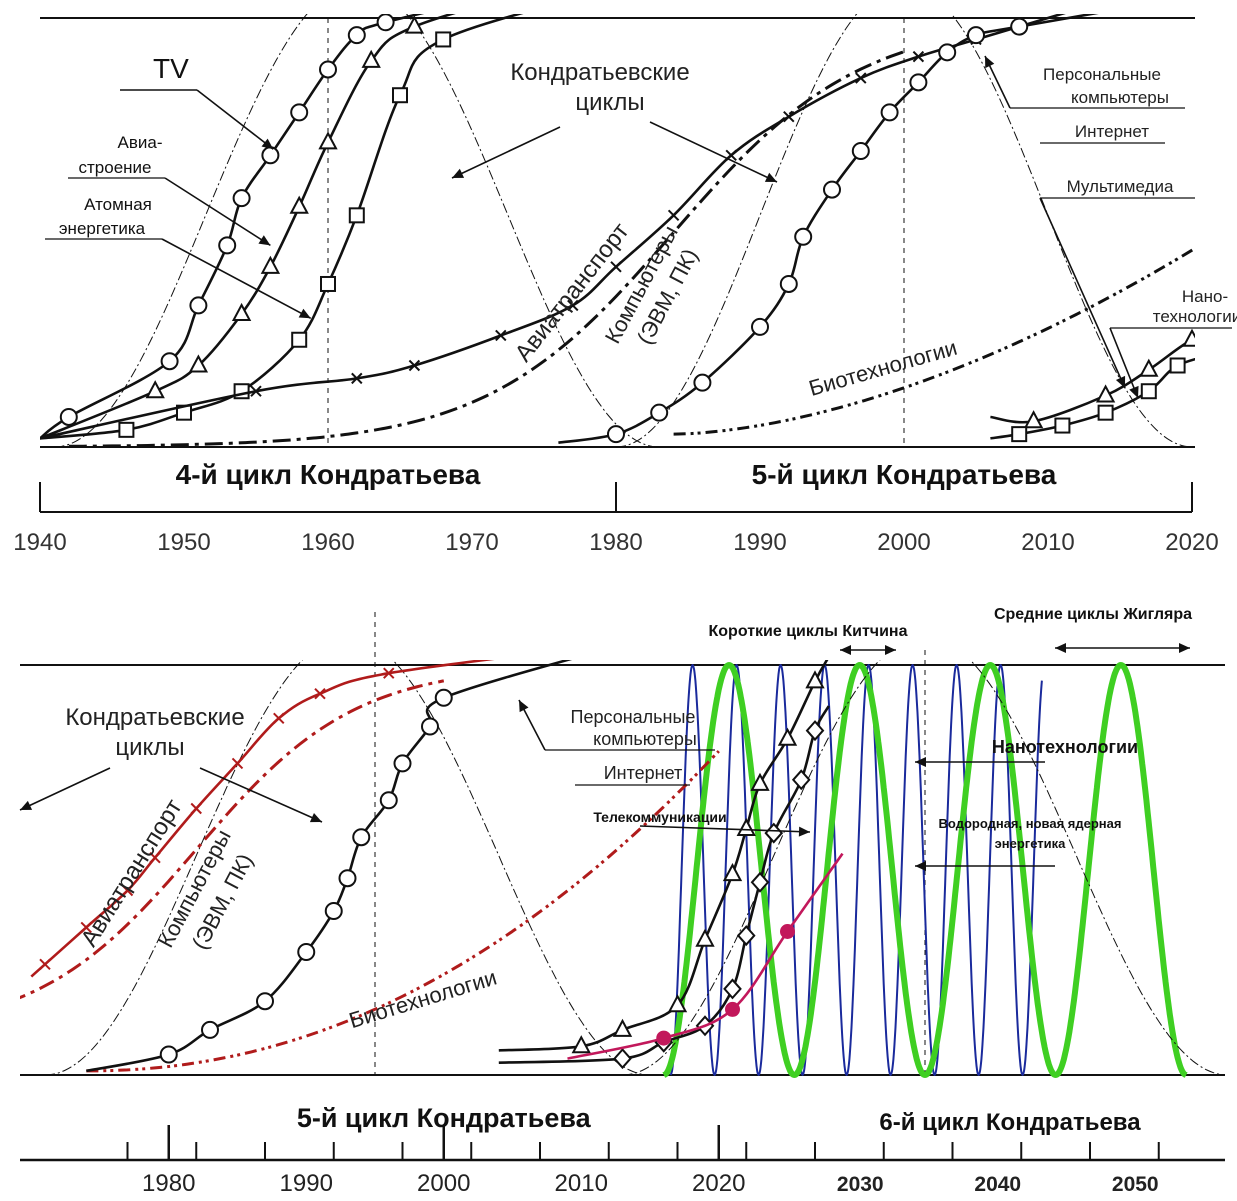 Image resolution: width=1237 pixels, height=1201 pixels. What do you see at coordinates (217, 212) in the screenshot?
I see `aviation-mfg-arrow-line` at bounding box center [217, 212].